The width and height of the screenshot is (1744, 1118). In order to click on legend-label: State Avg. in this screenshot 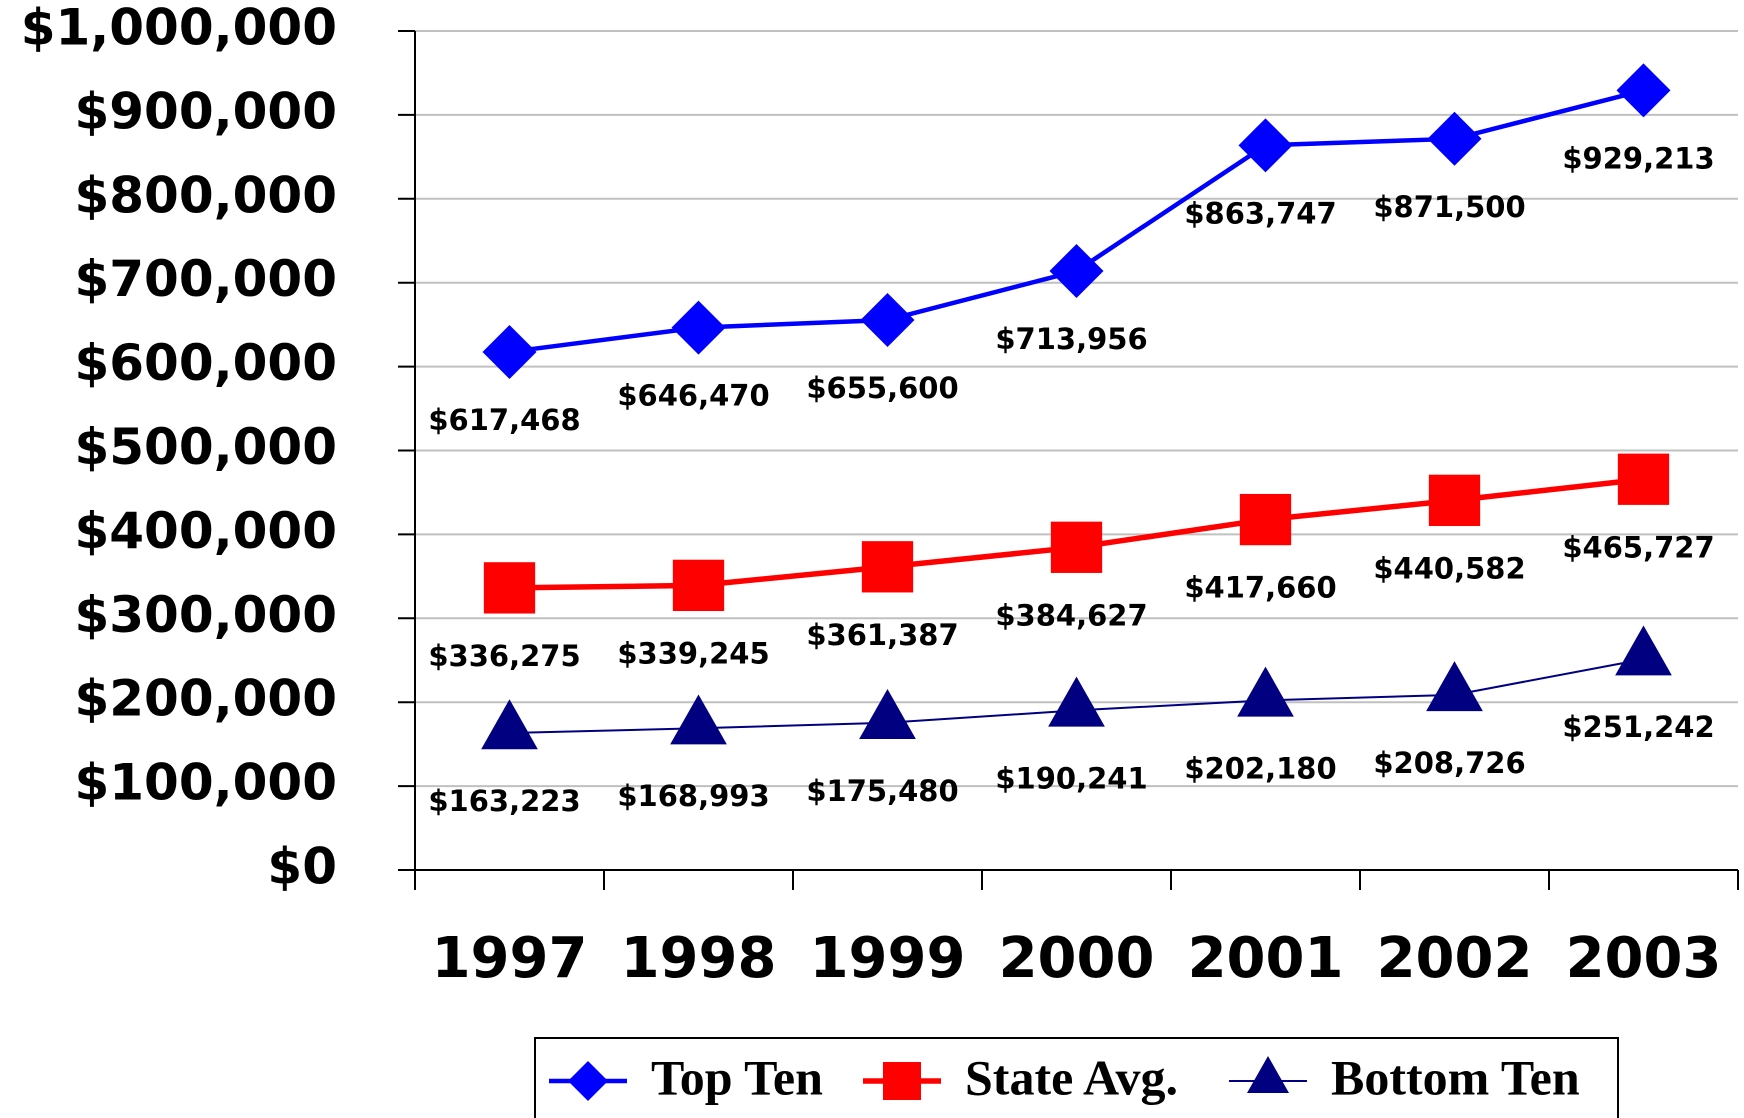, I will do `click(1071, 1077)`.